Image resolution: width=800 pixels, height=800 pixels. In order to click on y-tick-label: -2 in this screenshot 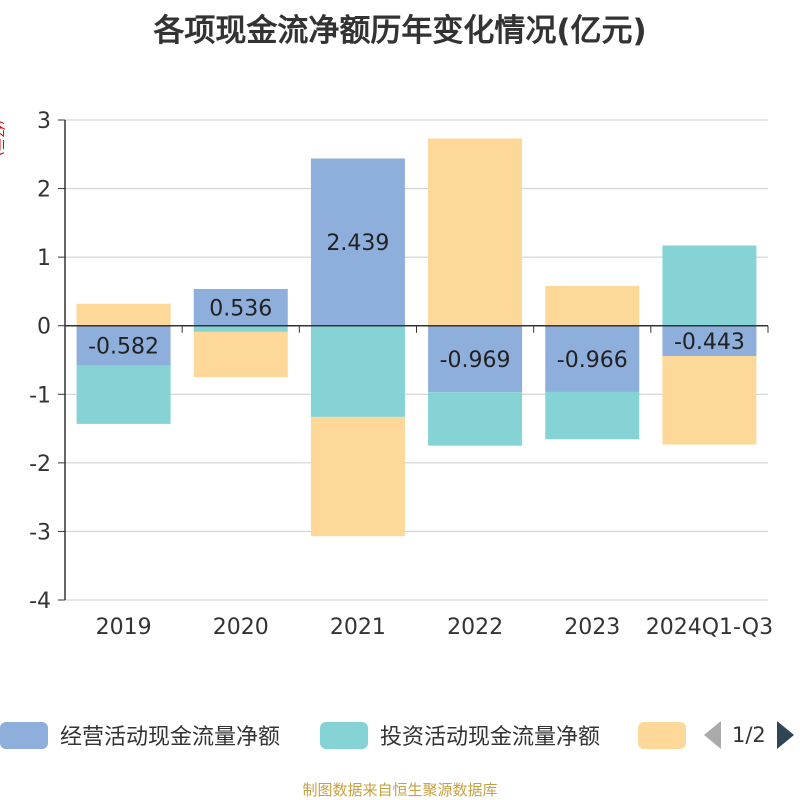, I will do `click(40, 464)`.